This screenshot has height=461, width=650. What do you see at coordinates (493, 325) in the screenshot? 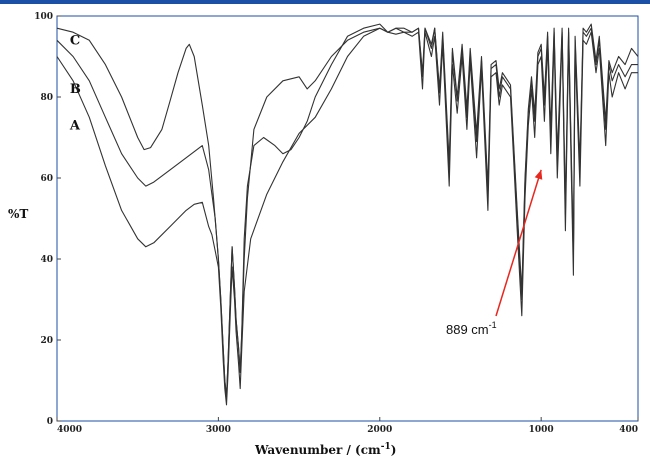
I see `annotation-label-sup: -1` at bounding box center [493, 325].